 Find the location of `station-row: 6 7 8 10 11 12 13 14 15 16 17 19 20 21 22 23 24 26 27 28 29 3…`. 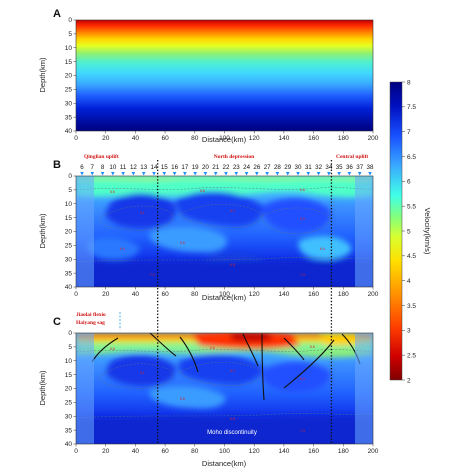

station-row: 6 7 8 10 11 12 13 14 15 16 17 19 20 21 22 23 24 26 27 28 29 3… is located at coordinates (227, 170).